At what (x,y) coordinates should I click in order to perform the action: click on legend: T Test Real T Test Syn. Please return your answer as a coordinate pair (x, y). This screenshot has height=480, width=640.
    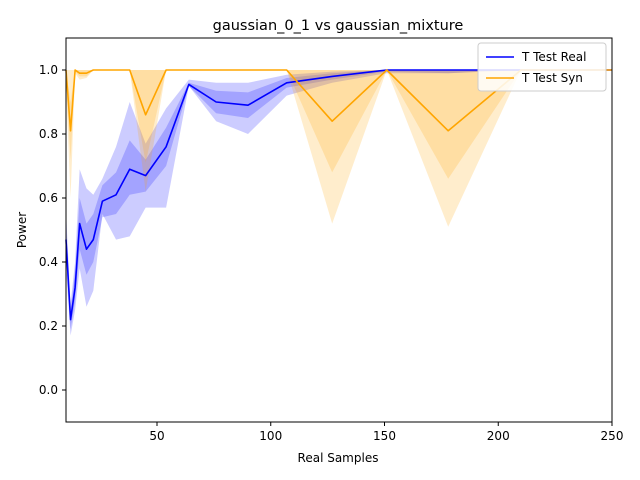
    Looking at the image, I should click on (542, 67).